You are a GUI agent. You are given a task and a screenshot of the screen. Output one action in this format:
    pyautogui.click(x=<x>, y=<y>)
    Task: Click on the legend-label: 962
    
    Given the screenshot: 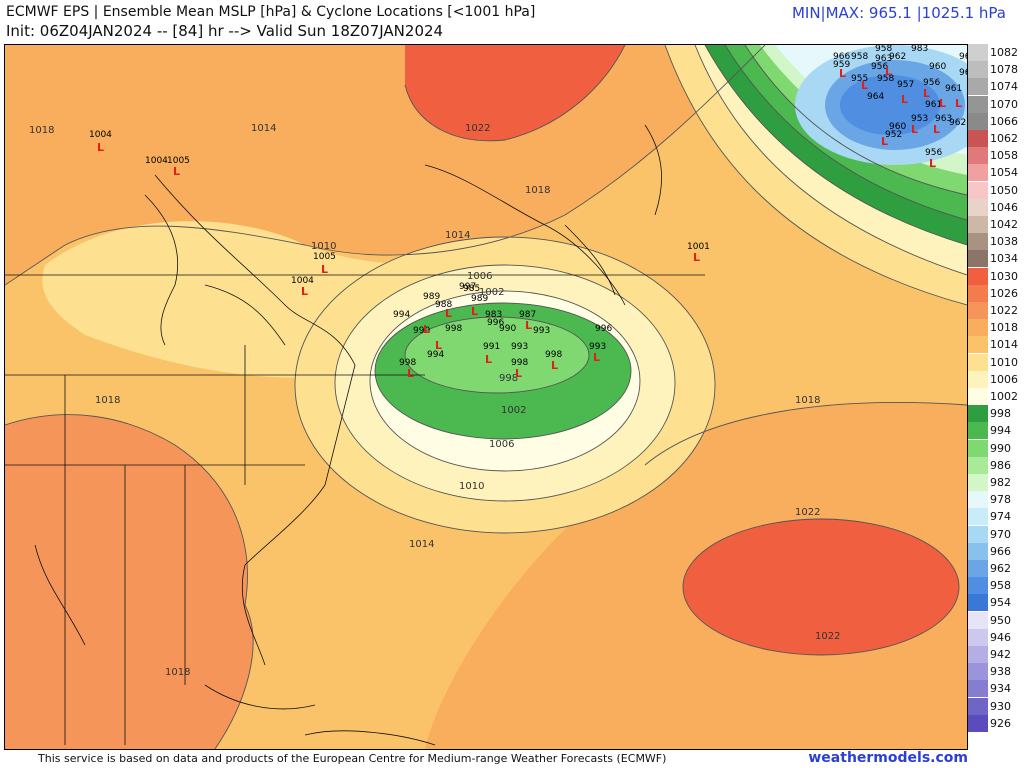 What is the action you would take?
    pyautogui.click(x=1000, y=568)
    